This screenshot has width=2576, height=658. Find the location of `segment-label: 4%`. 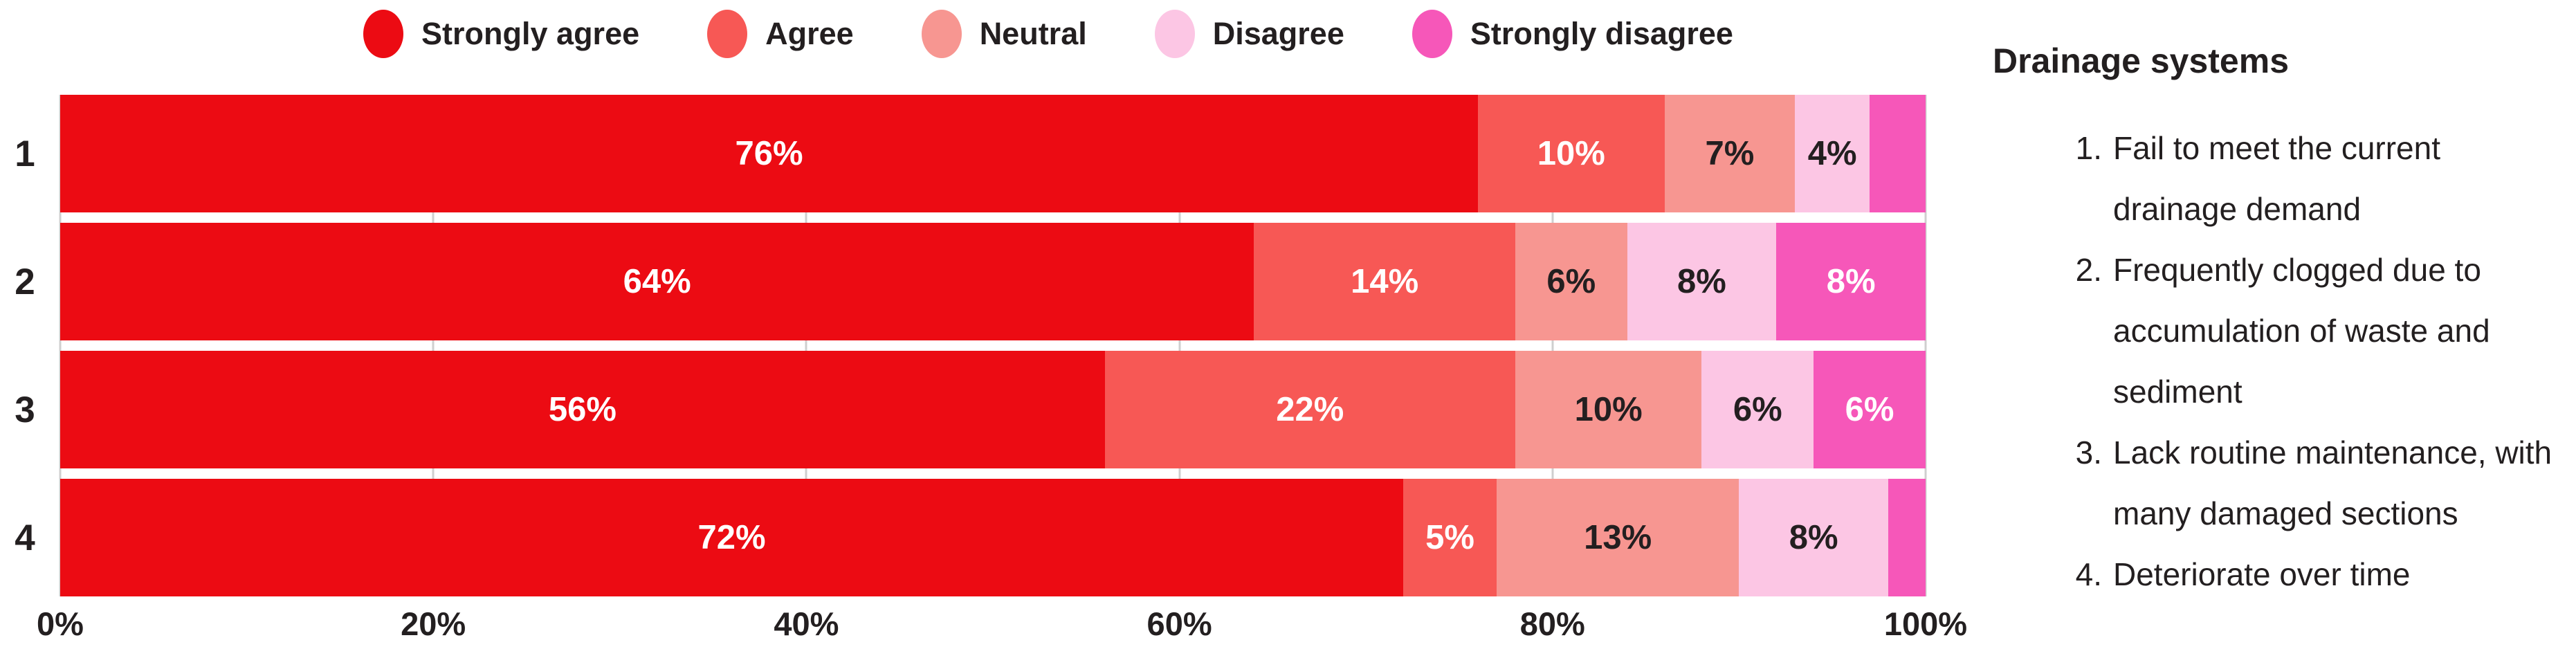

segment-label: 4% is located at coordinates (1832, 153).